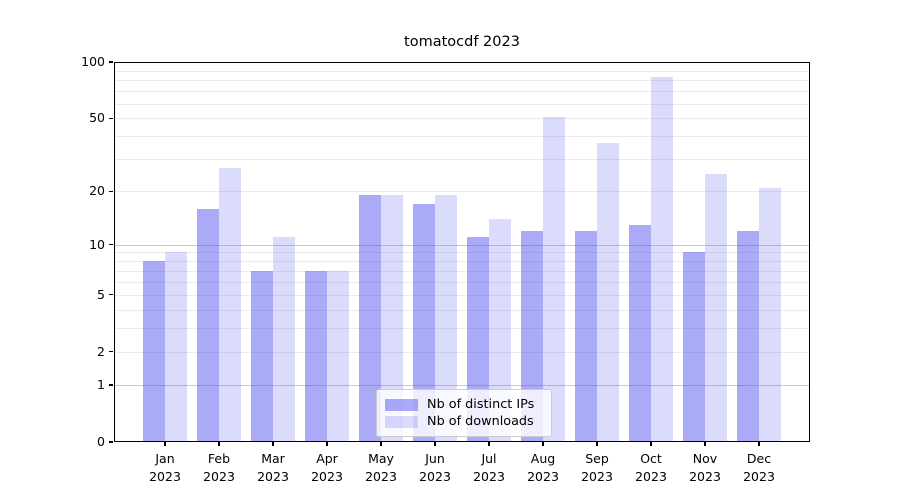  Describe the element at coordinates (759, 444) in the screenshot. I see `x-tick-dec` at that location.